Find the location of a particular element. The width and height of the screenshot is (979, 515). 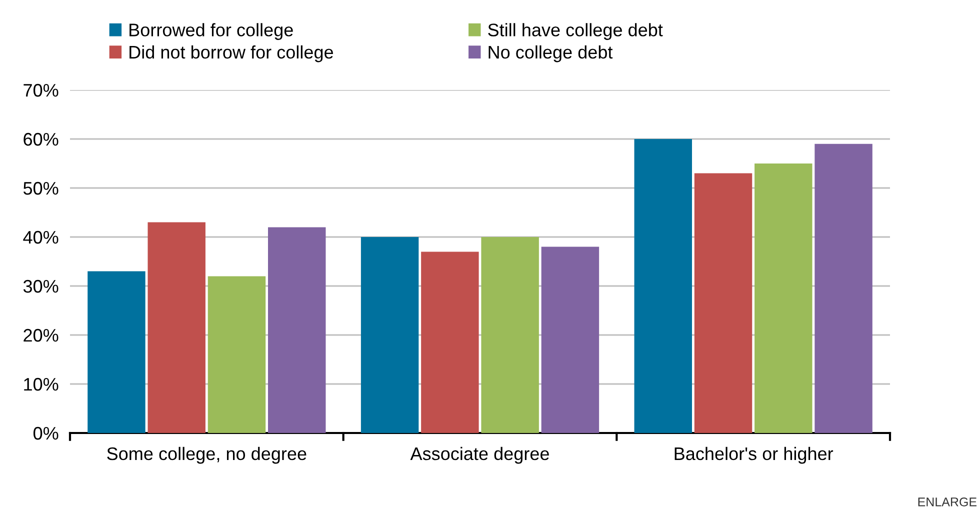

legend-label: Still have college debt is located at coordinates (575, 31).